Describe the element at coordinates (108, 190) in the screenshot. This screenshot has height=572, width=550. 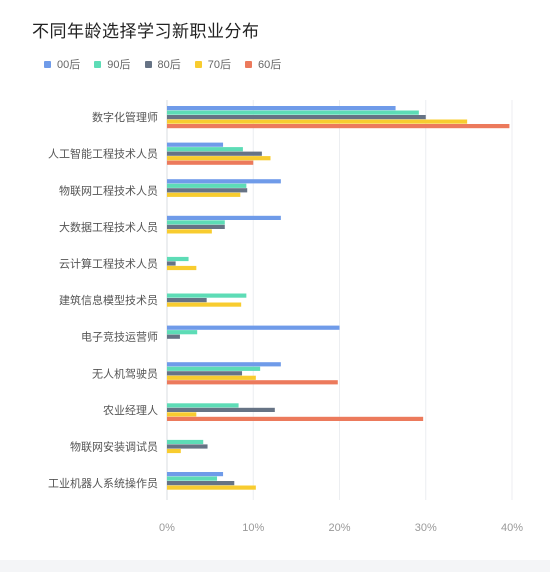
I see `y-category-label: 物联网工程技术人员` at that location.